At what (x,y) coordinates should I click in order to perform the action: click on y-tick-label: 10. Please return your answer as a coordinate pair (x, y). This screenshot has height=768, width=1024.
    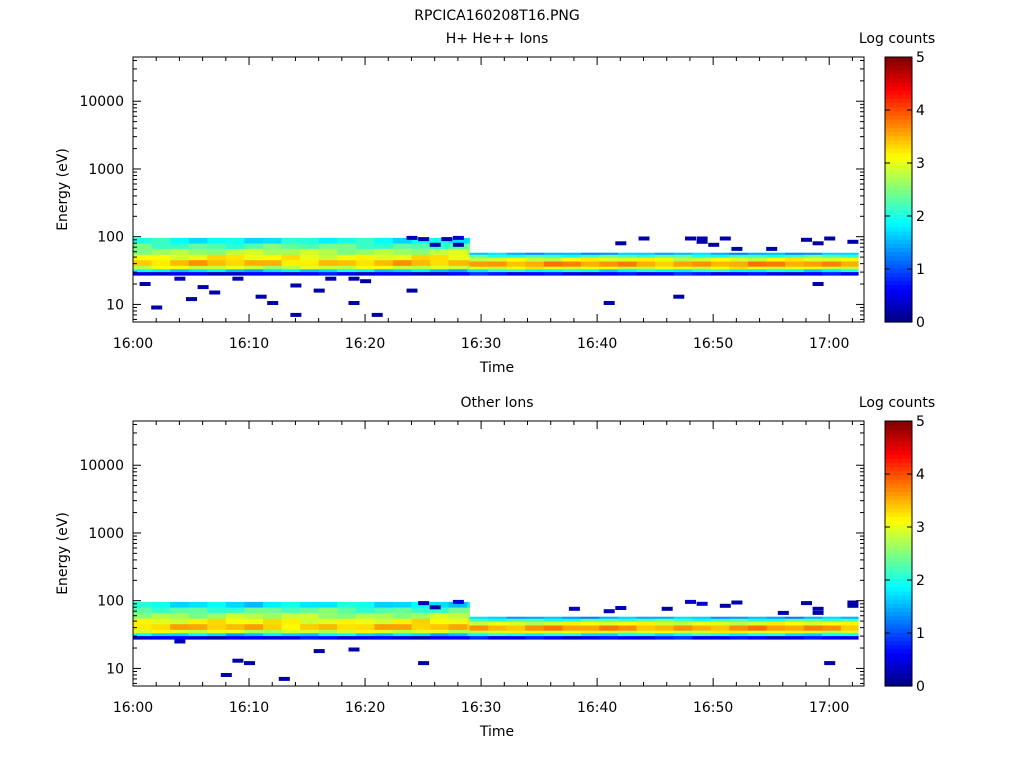
    Looking at the image, I should click on (115, 669).